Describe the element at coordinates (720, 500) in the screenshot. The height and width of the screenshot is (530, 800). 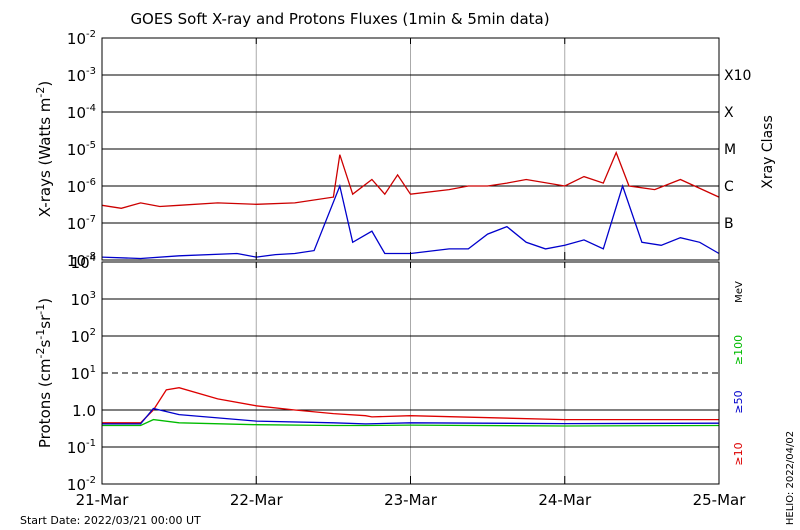
I see `xtick-label: 25-Mar` at that location.